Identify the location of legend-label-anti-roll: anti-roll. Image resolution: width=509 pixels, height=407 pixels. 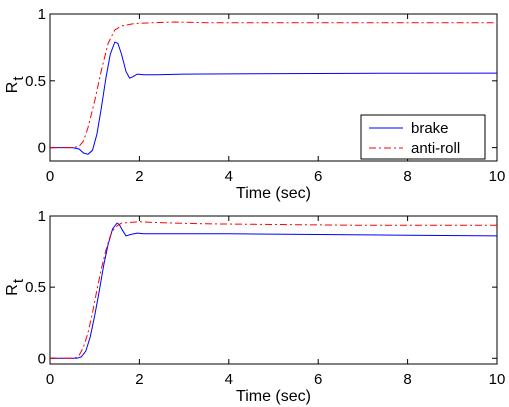
(435, 148).